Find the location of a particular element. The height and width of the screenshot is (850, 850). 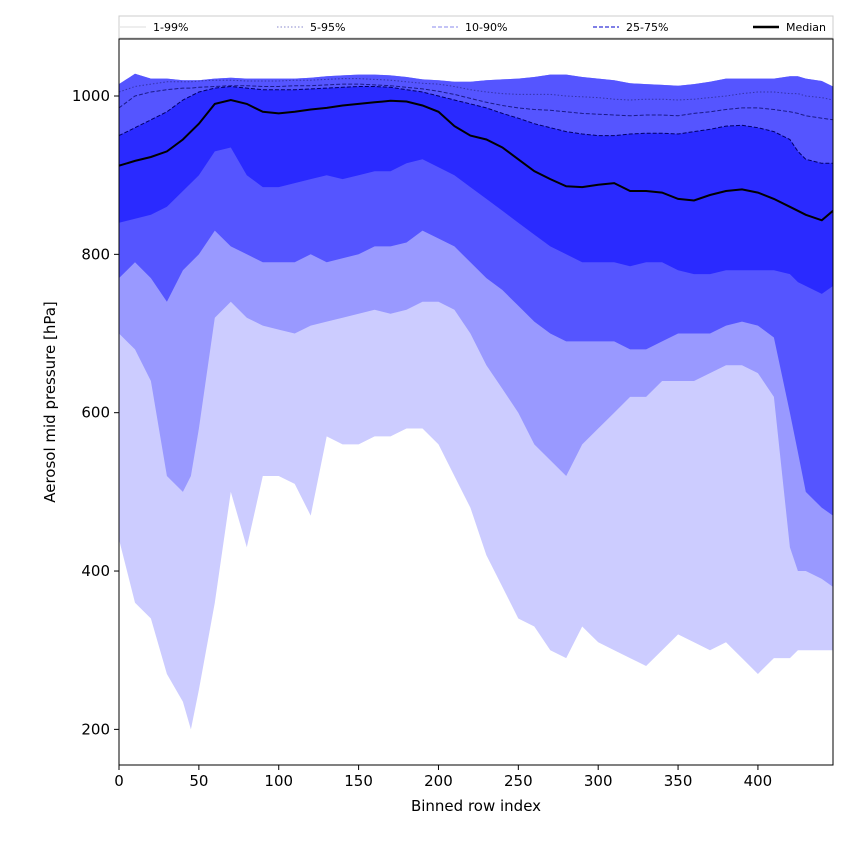

x-axis-label: Binned row index is located at coordinates (476, 806).